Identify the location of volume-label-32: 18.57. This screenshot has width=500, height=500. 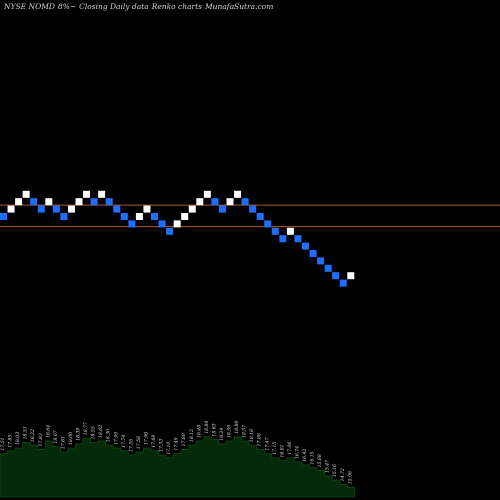
(245, 431).